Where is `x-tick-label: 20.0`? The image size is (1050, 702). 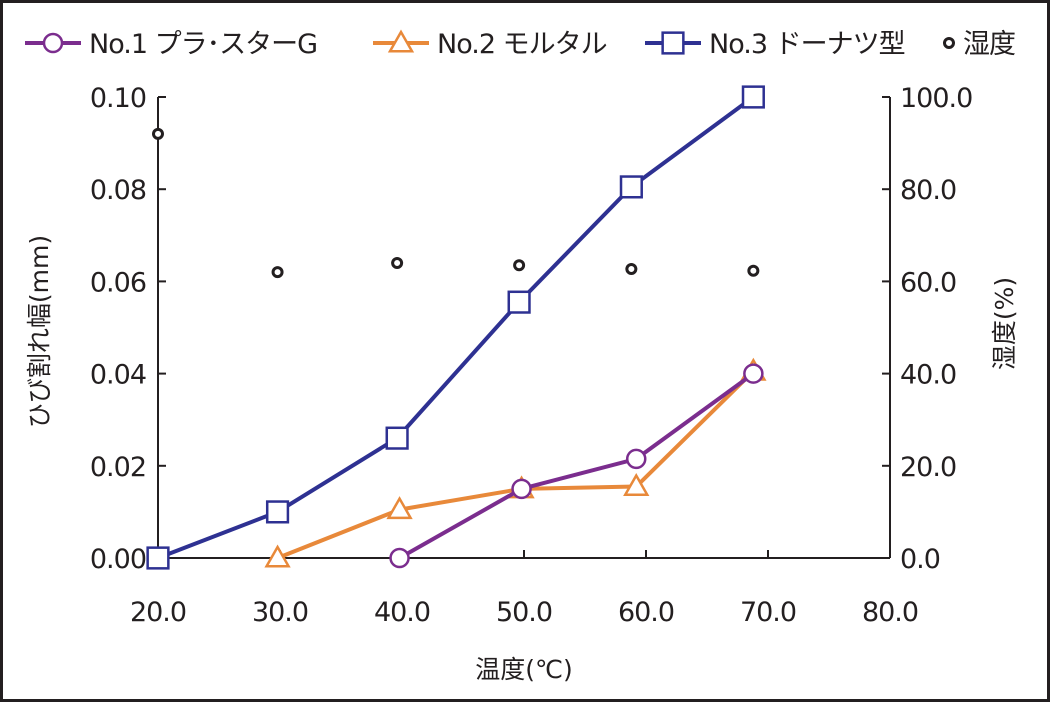 x-tick-label: 20.0 is located at coordinates (158, 612).